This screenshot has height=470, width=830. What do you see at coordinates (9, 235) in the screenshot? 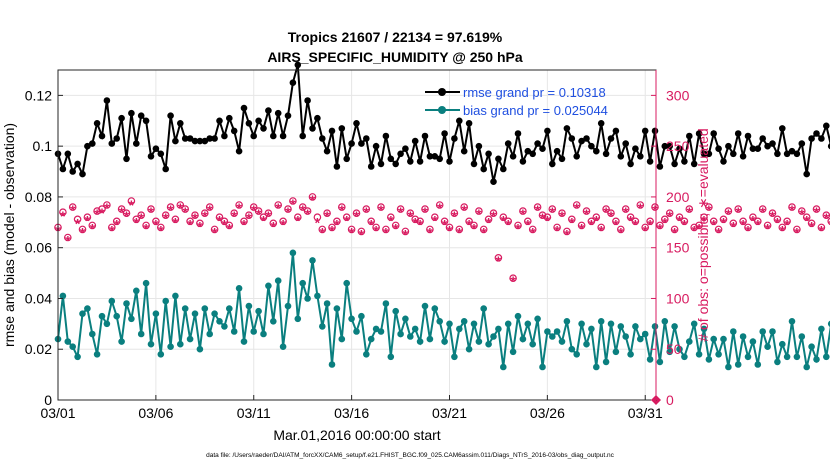
I see `left-axis-label: rmse and bias (model - observation)` at bounding box center [9, 235].